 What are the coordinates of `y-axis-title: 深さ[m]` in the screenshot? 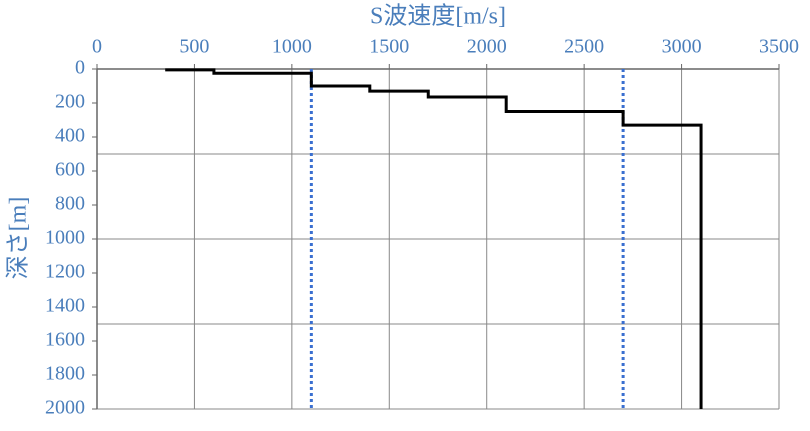 It's located at (18, 238).